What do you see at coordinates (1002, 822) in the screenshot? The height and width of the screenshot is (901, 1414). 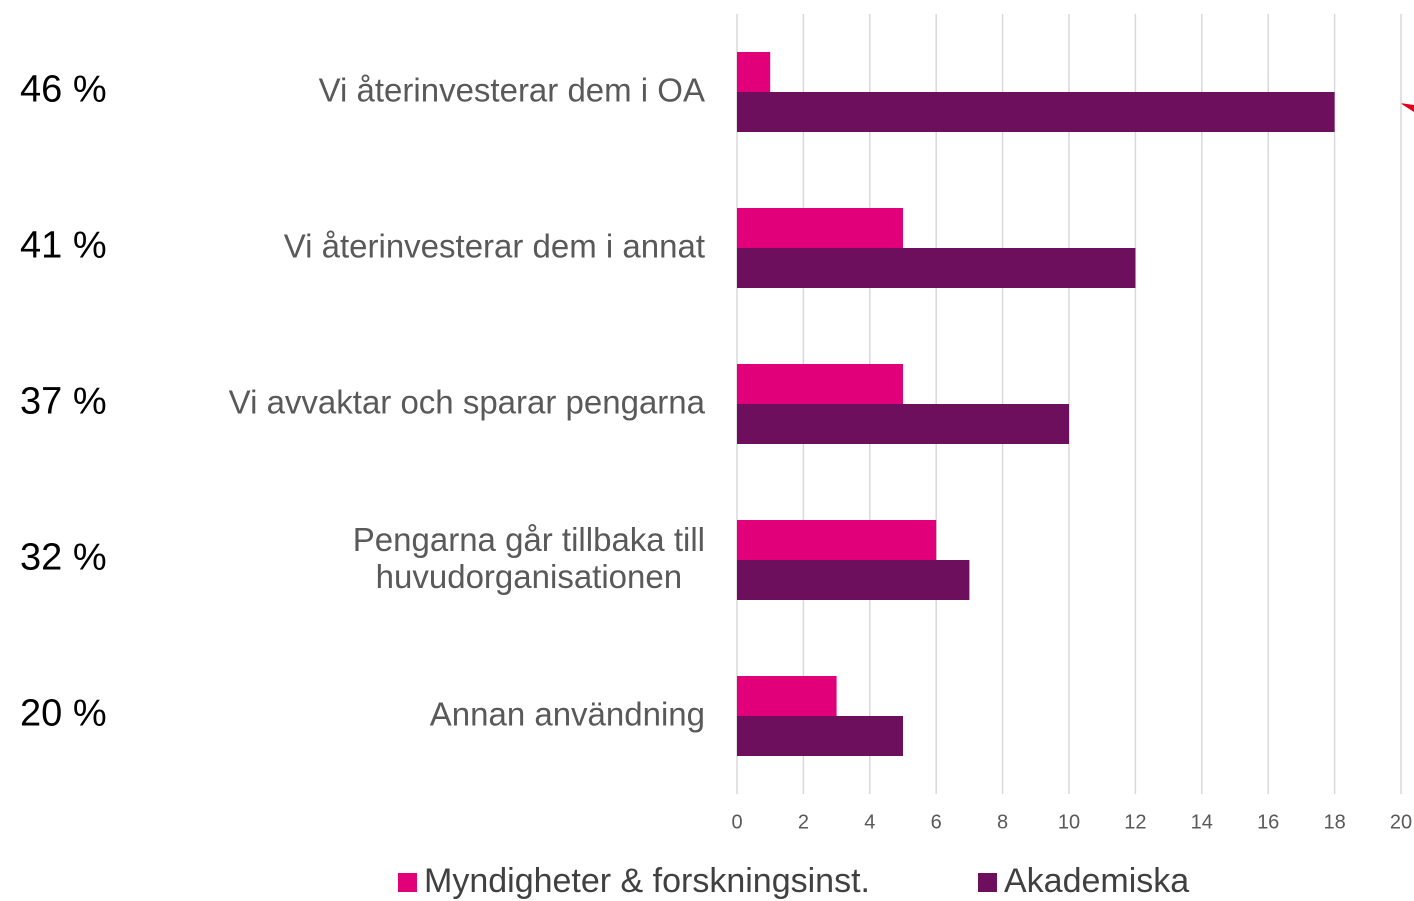 I see `x-tick-label: 8` at bounding box center [1002, 822].